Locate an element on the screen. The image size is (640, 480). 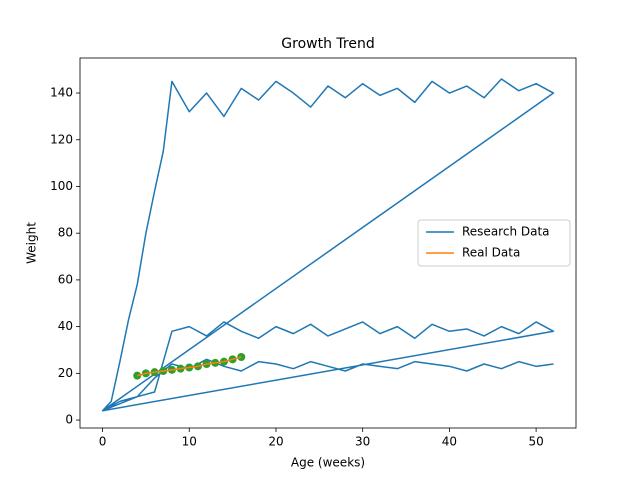
y-tick-label: 60 is located at coordinates (65, 279).